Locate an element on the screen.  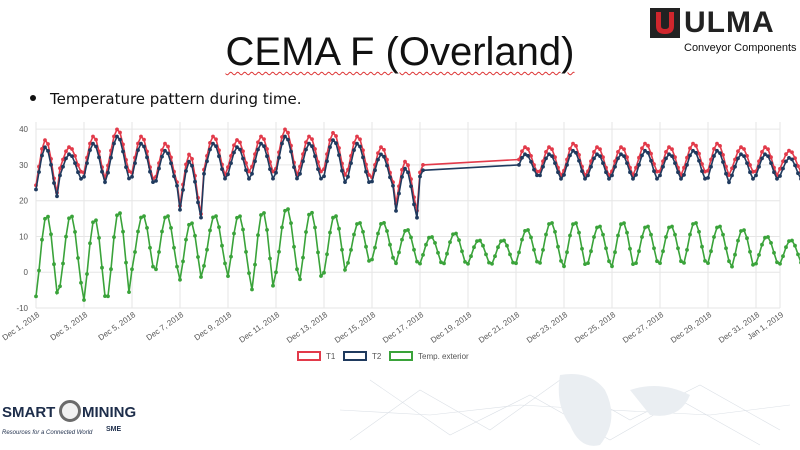
ulma-mark-icon is located at coordinates (665, 23).